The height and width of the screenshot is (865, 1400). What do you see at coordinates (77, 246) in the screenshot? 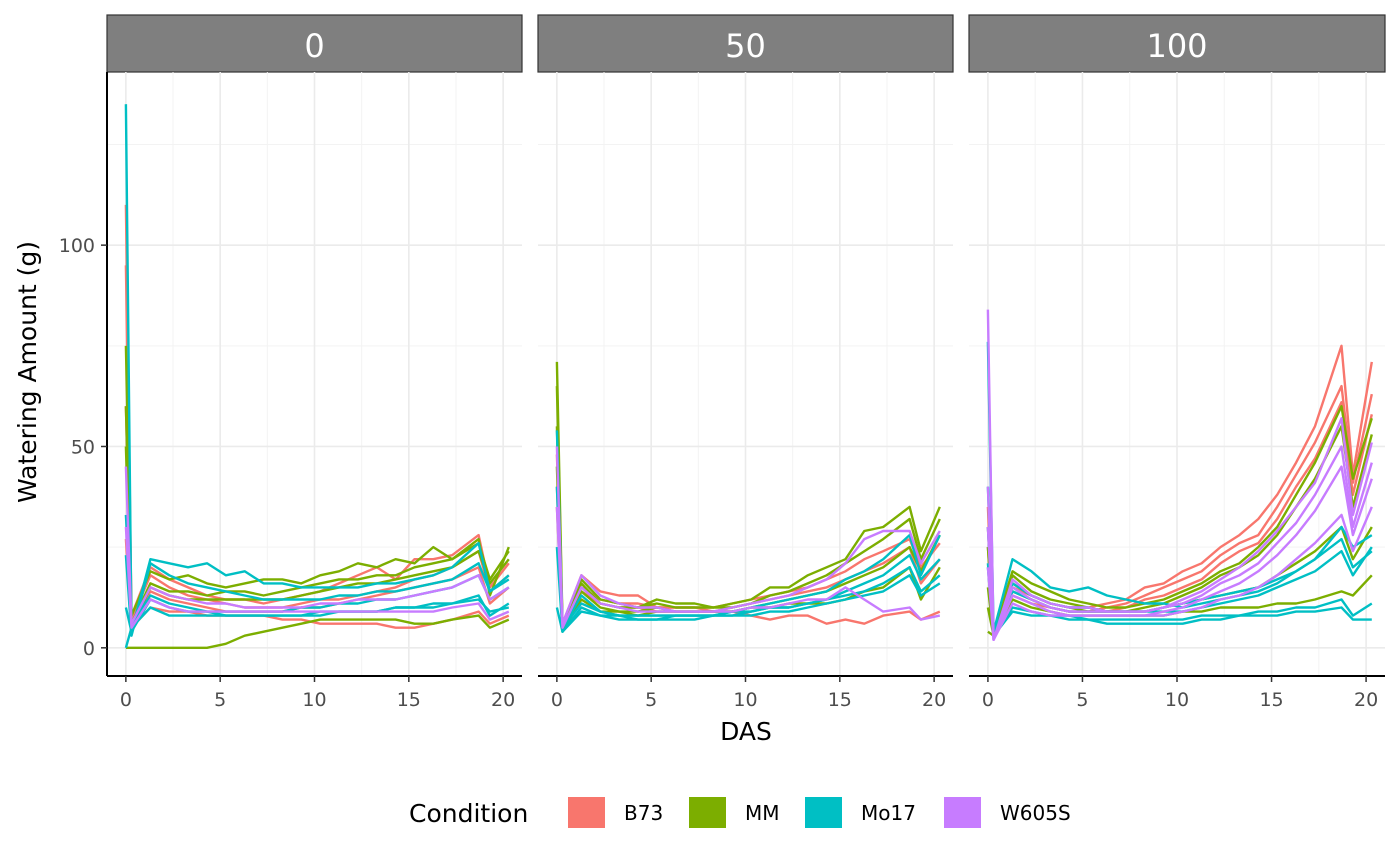
I see `y-tick-label: 100` at bounding box center [77, 246].